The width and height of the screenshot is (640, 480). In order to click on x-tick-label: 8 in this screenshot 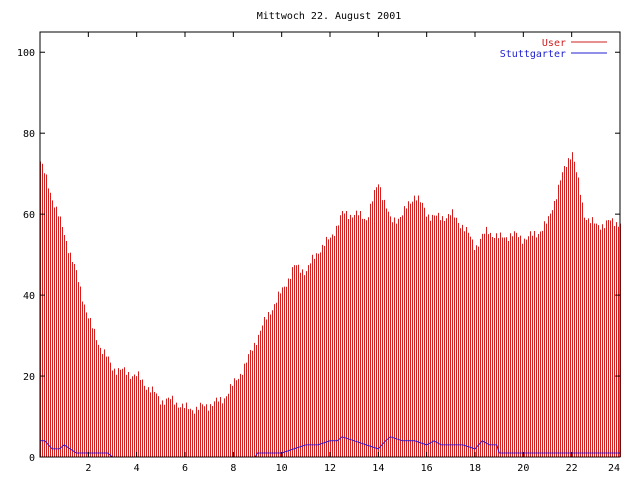, I will do `click(233, 468)`.